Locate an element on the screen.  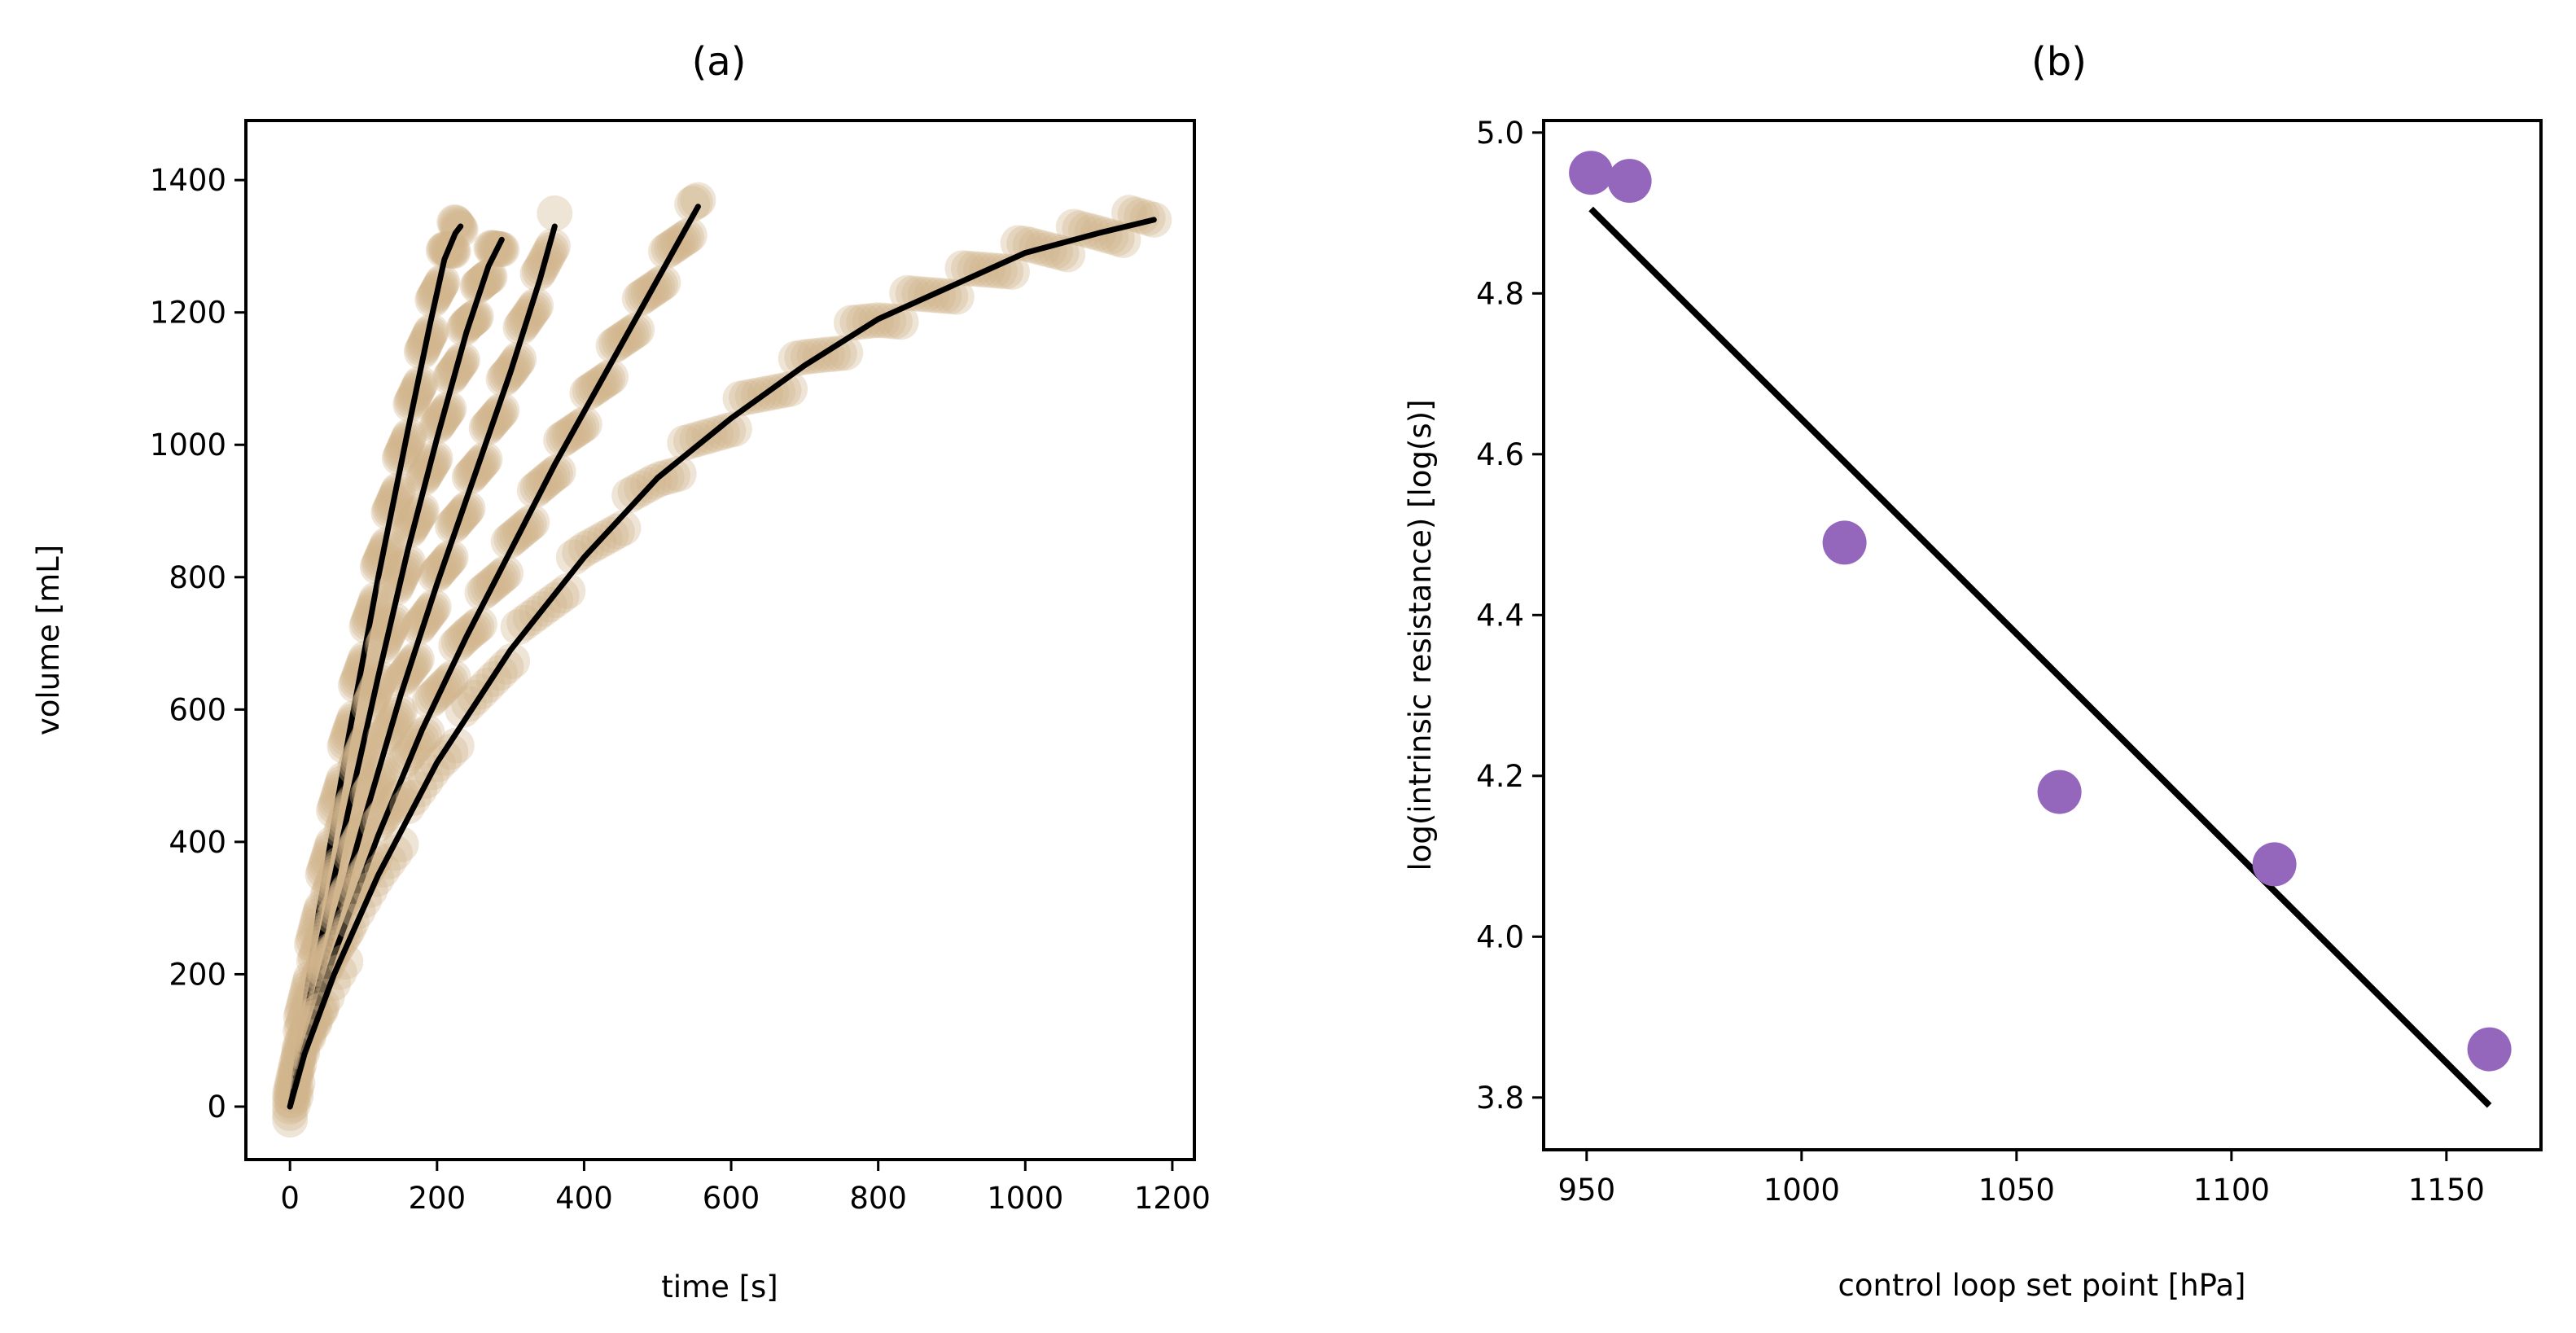
x-tick-label: 0 is located at coordinates (290, 1198).